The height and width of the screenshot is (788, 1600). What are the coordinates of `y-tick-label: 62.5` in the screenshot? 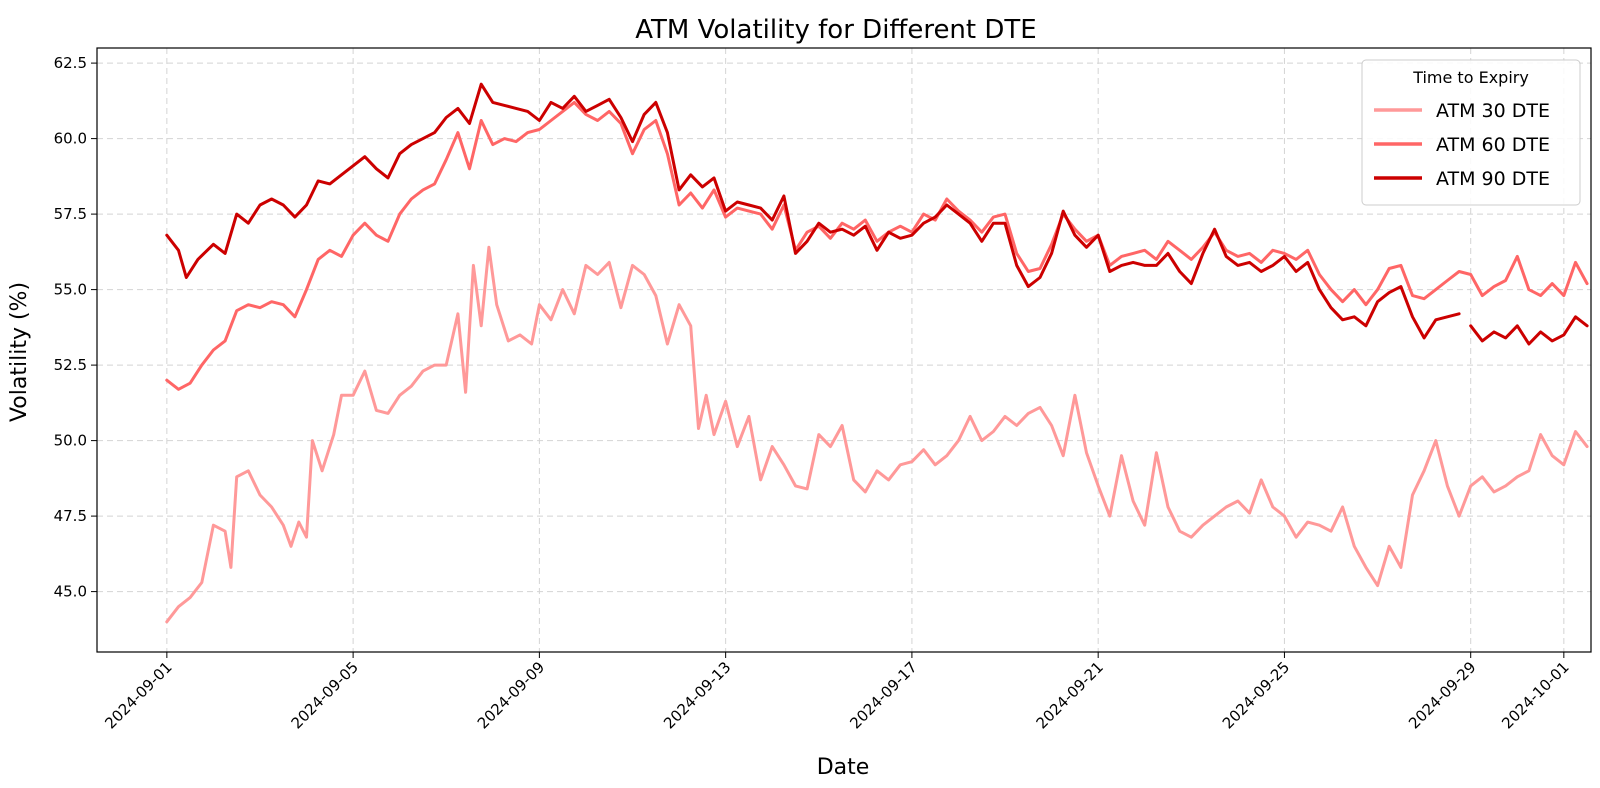 It's located at (70, 63).